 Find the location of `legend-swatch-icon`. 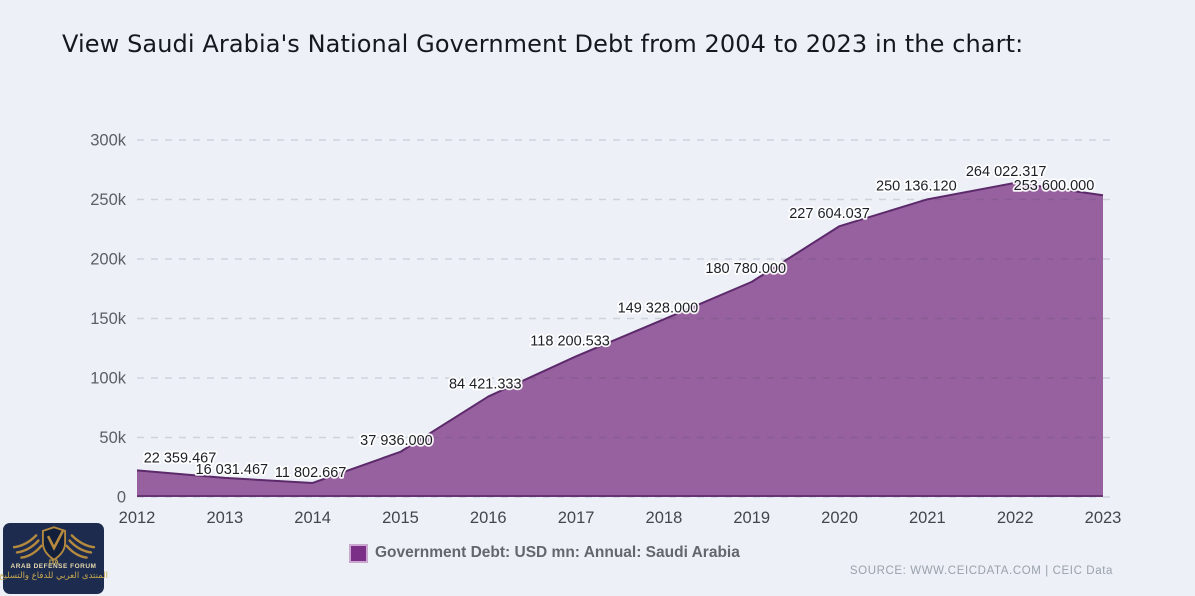

legend-swatch-icon is located at coordinates (358, 553).